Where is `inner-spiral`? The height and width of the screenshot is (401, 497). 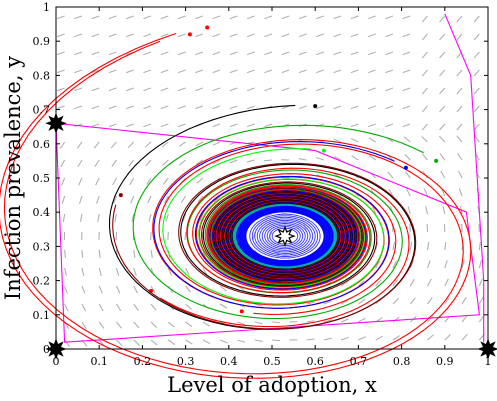
inner-spiral is located at coordinates (285, 236).